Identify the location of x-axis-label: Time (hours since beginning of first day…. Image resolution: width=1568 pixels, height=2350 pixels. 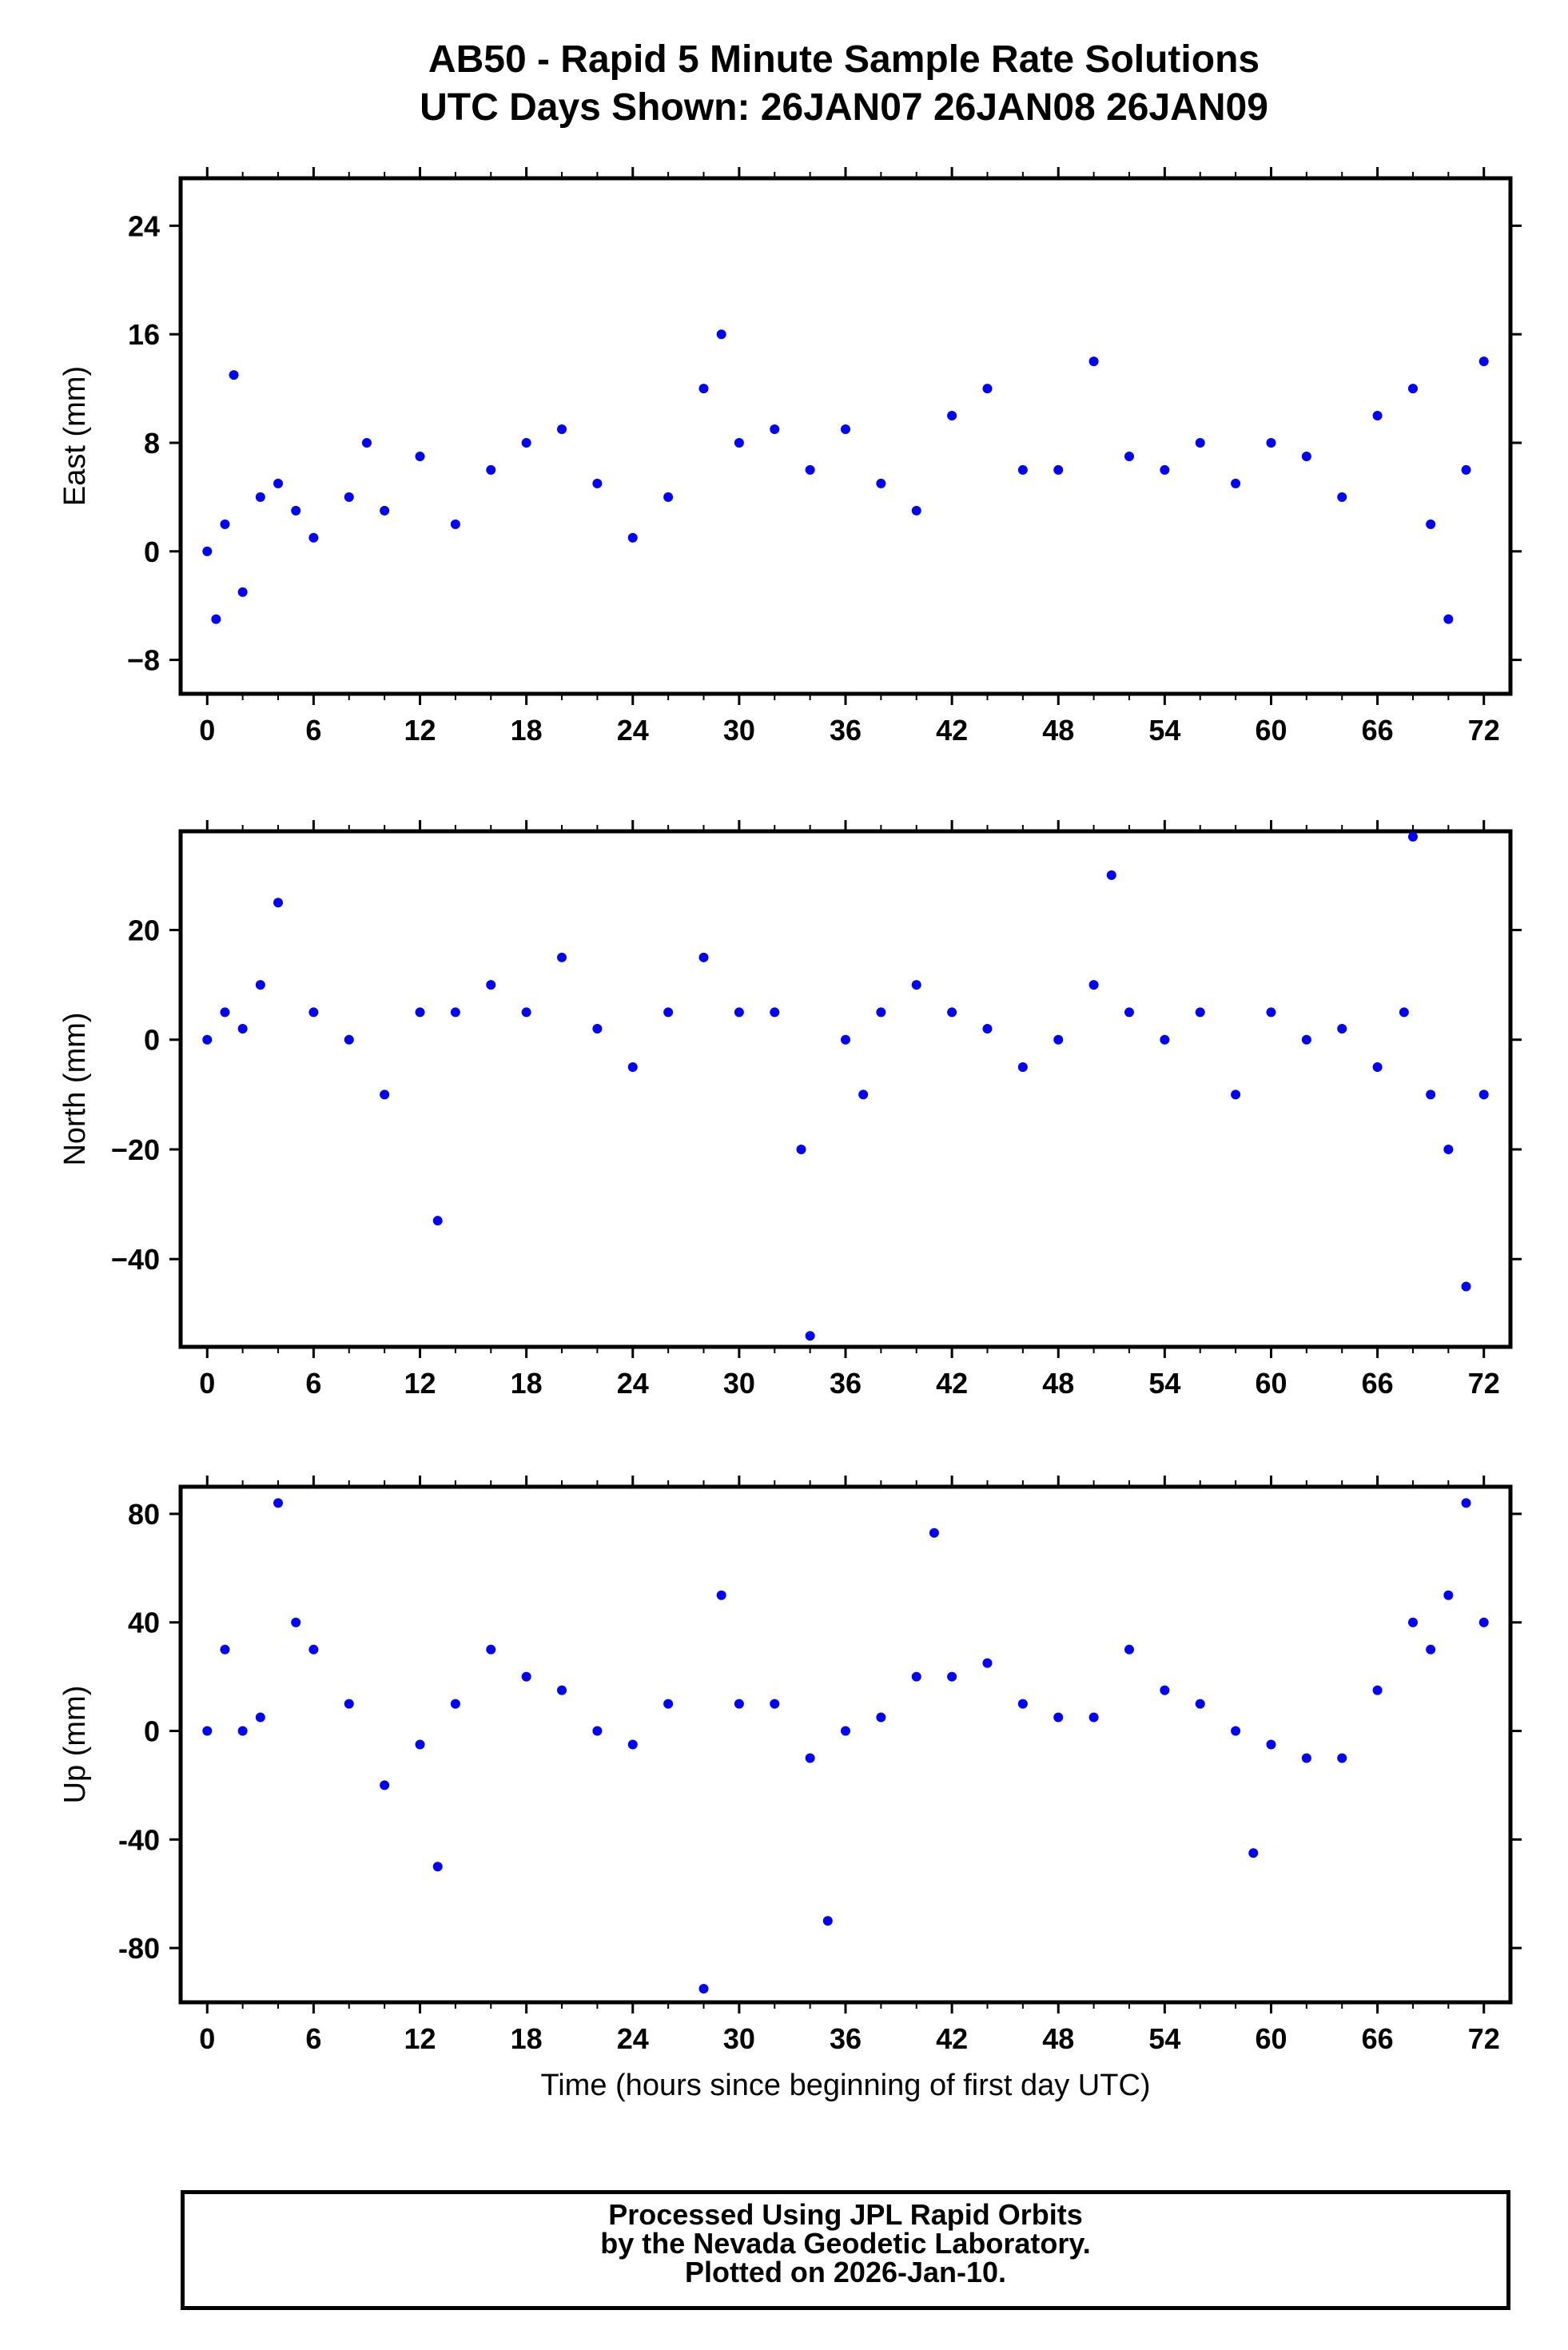
(845, 2085).